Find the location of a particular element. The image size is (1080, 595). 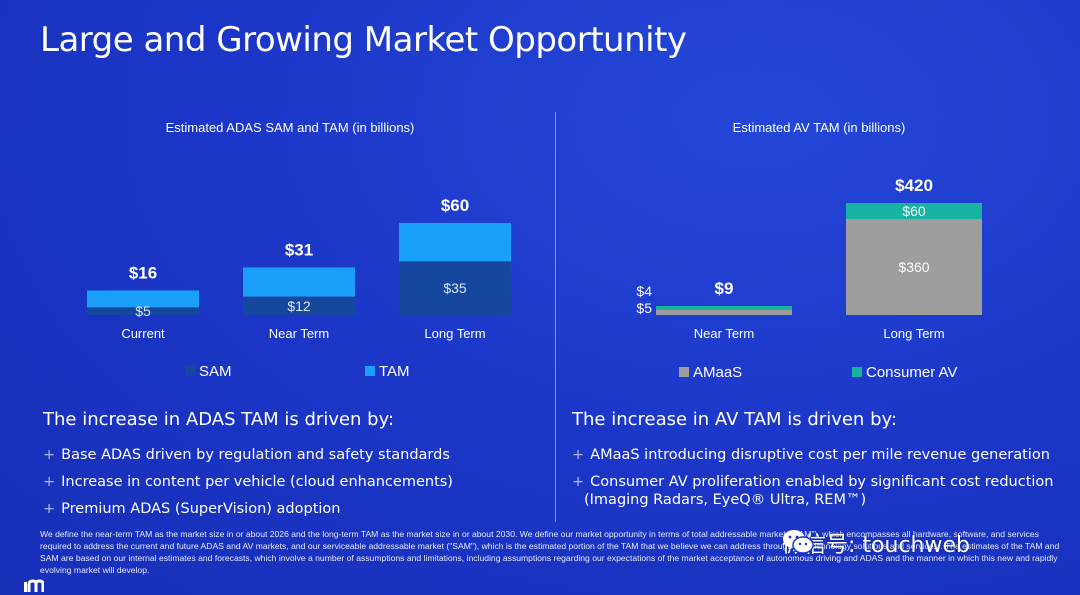

av-consumer-label: $60 is located at coordinates (914, 211).